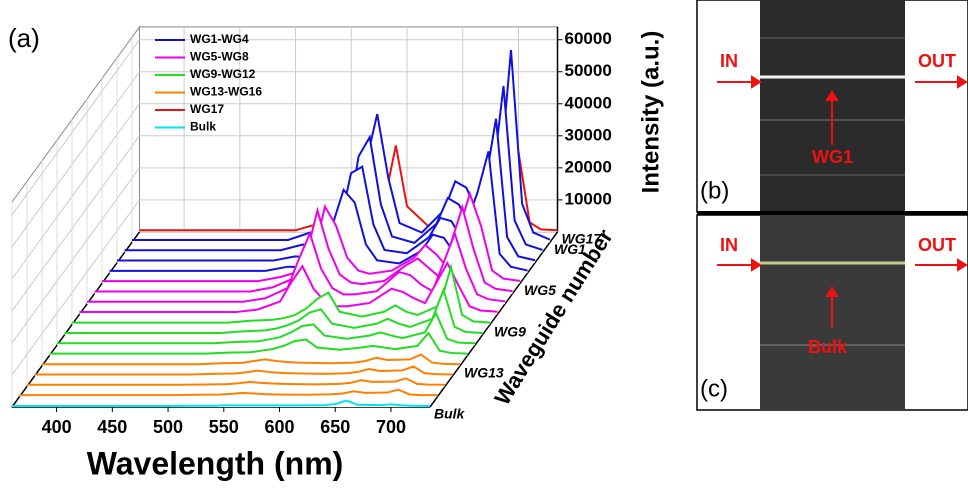 This screenshot has width=968, height=491. I want to click on depth-tick-label: WG17, so click(582, 239).